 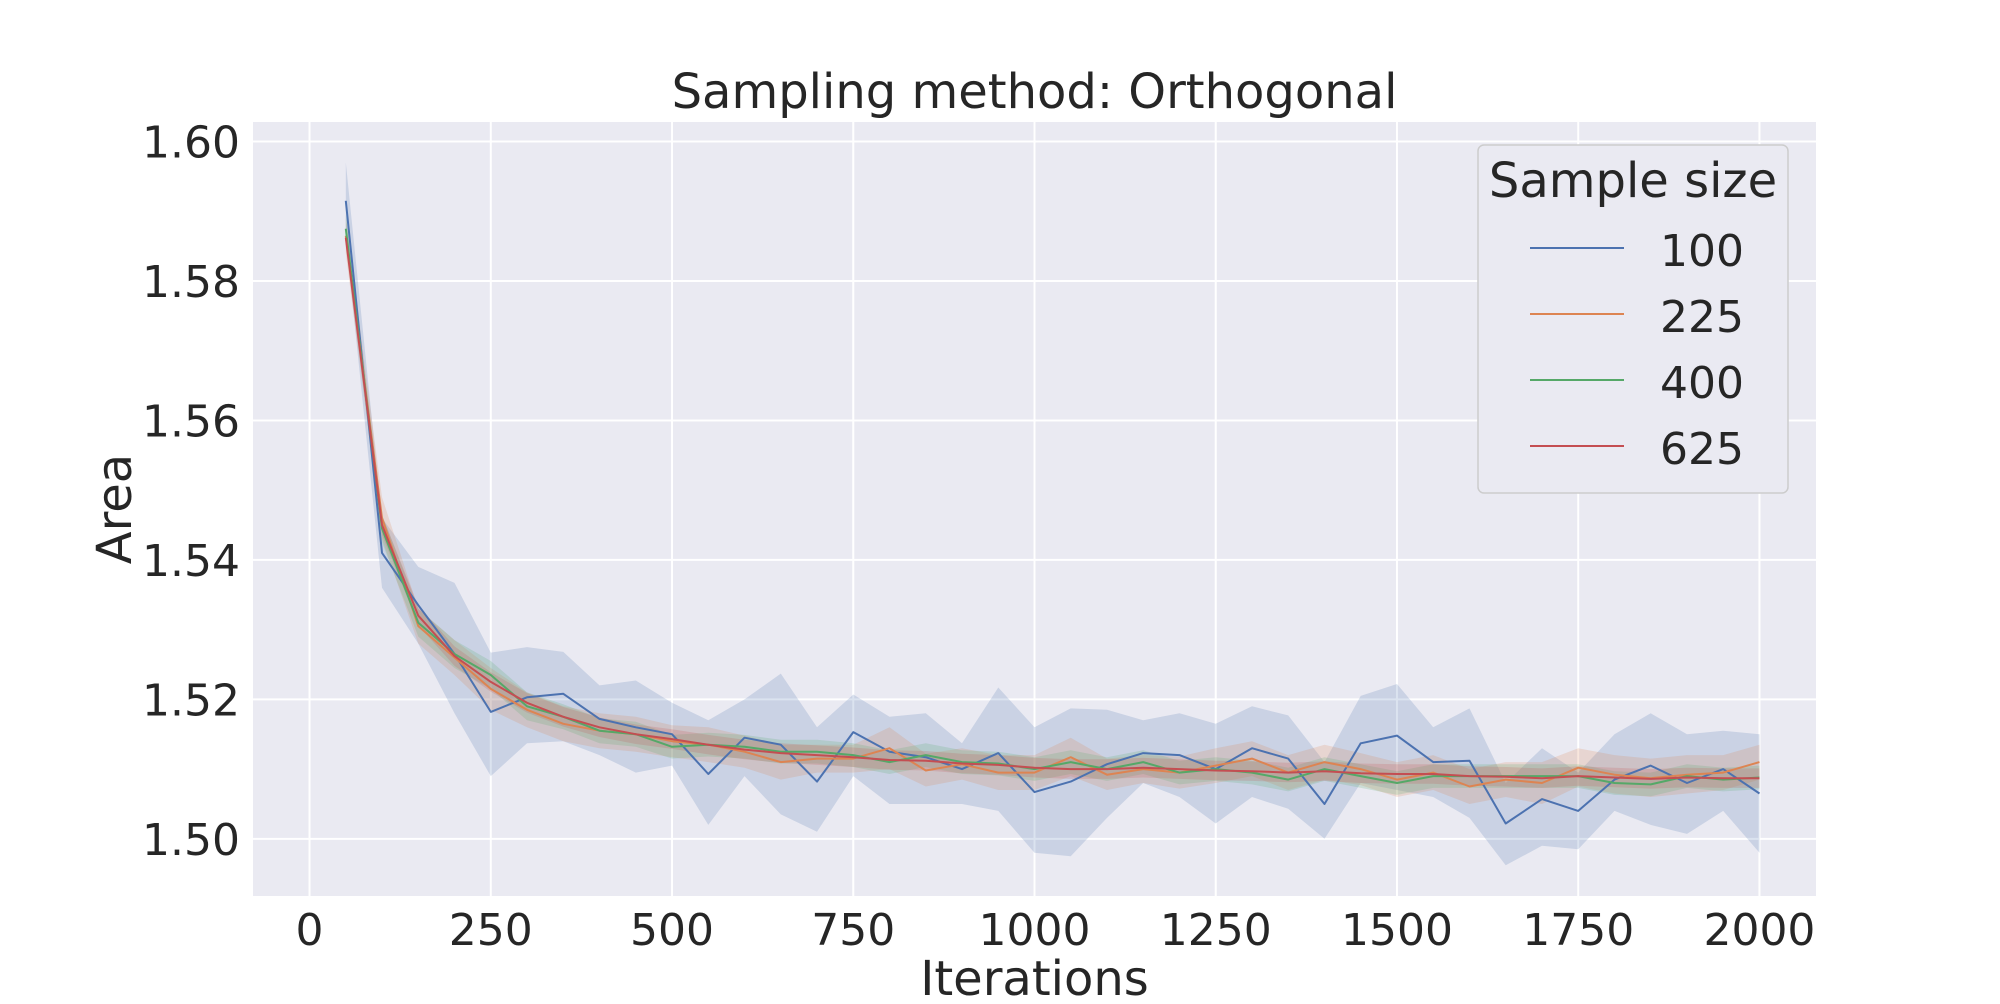 I want to click on x-tick-label: 2000, so click(x=1759, y=930).